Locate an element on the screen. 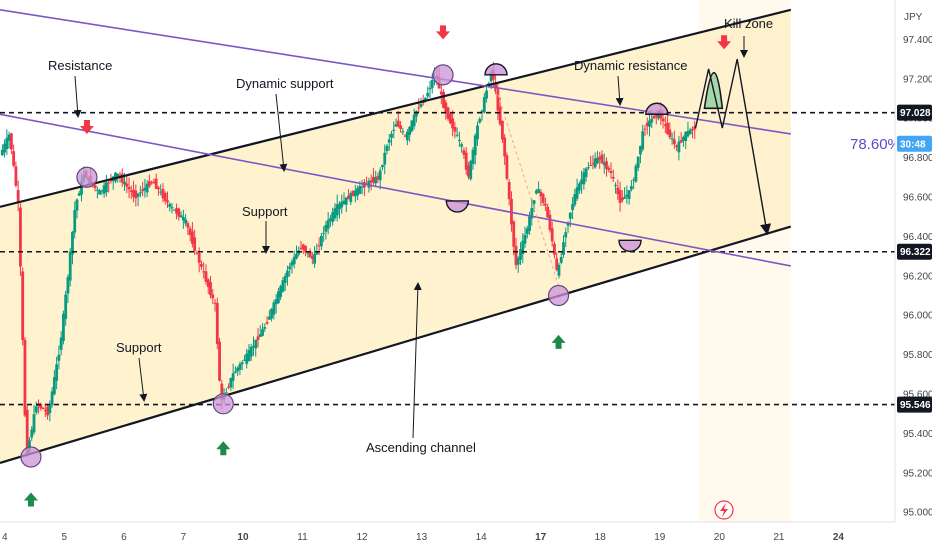 The height and width of the screenshot is (550, 932). x-tick-label: 13 is located at coordinates (422, 537).